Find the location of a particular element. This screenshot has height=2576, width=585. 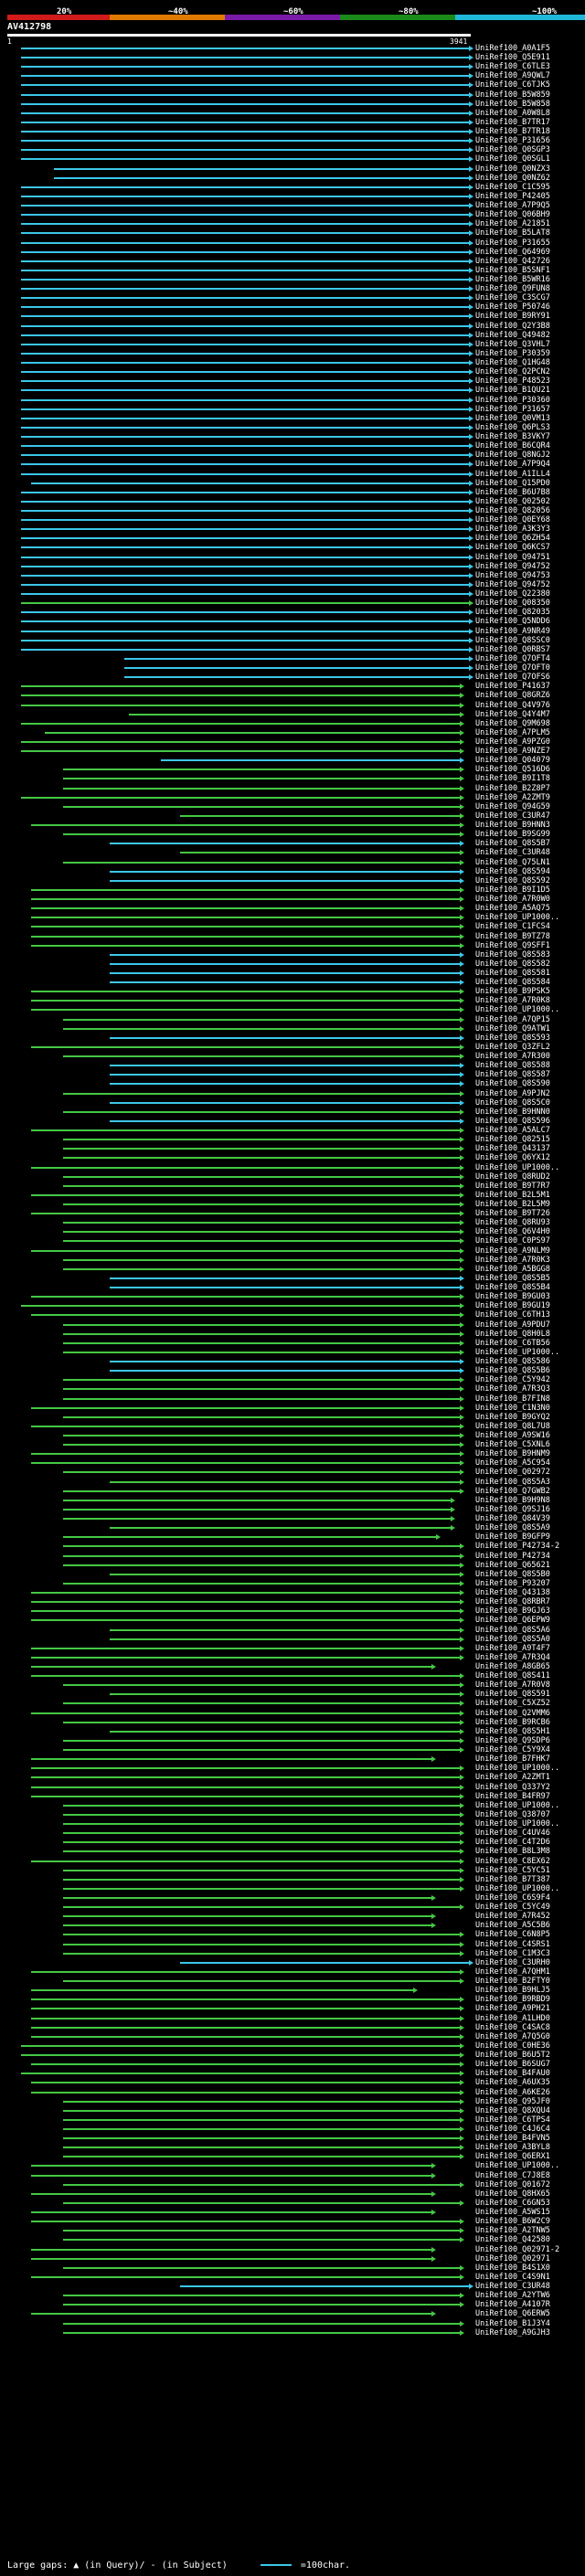

hit-label: UniRef100_Q8S5A0 is located at coordinates (512, 1639).